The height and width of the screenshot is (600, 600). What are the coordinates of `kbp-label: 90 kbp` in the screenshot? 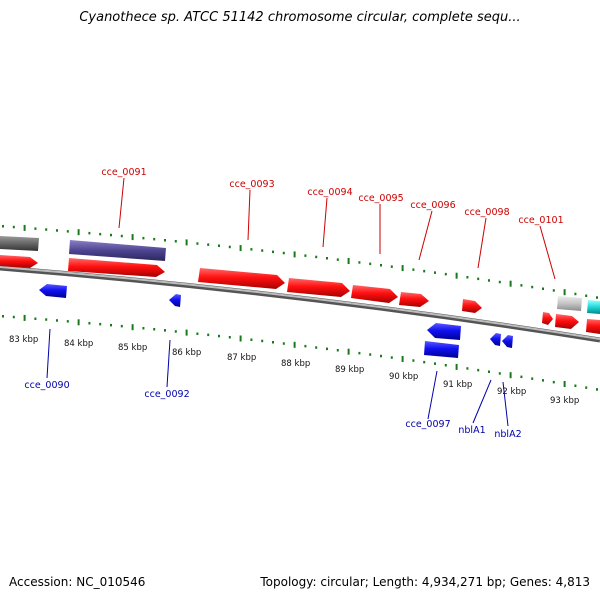 It's located at (403, 377).